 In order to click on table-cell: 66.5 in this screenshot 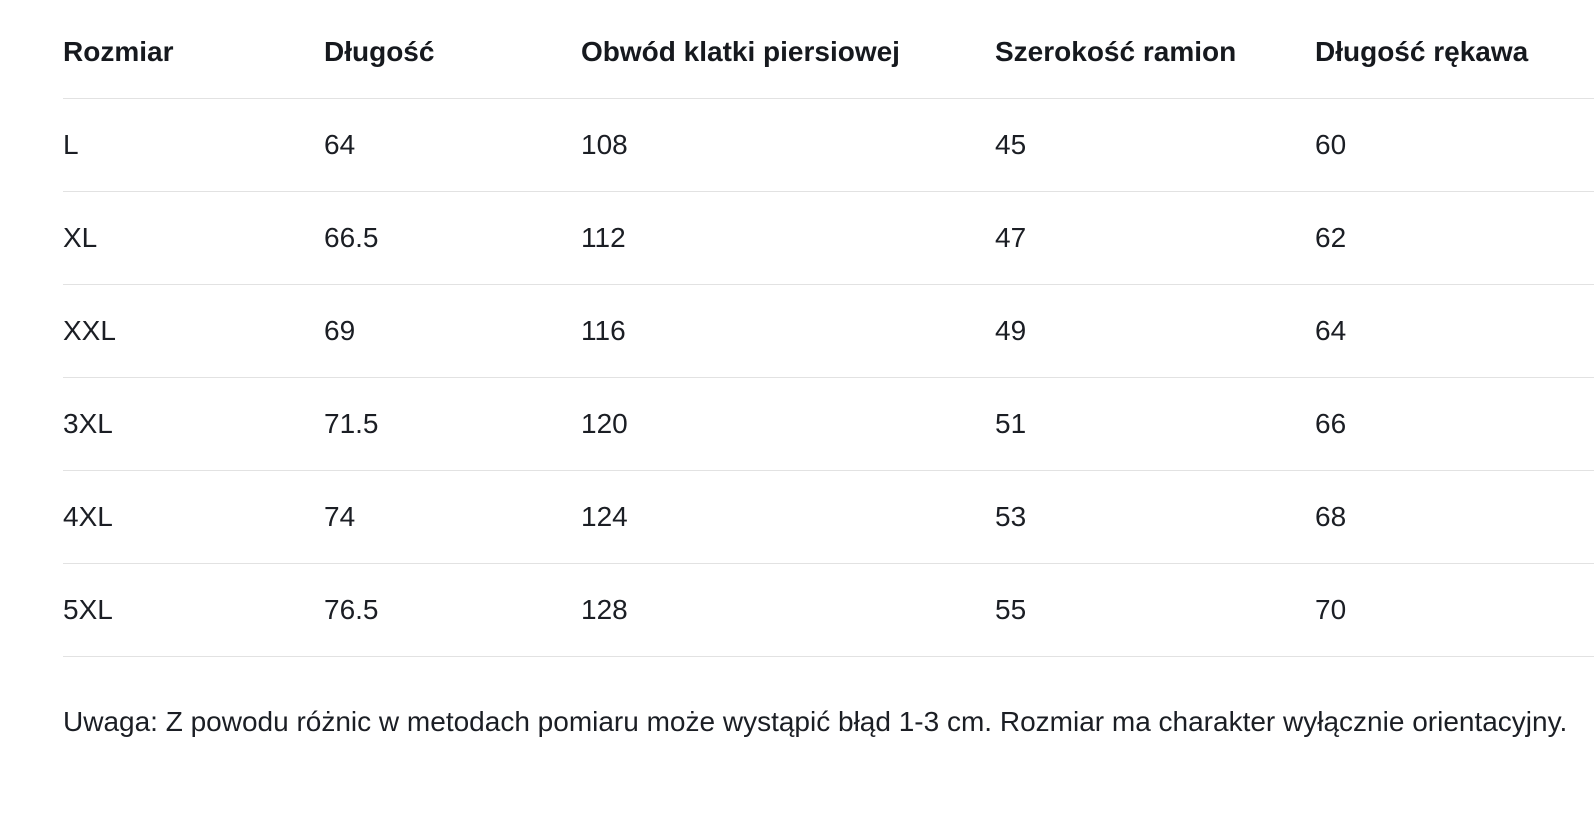, I will do `click(452, 238)`.